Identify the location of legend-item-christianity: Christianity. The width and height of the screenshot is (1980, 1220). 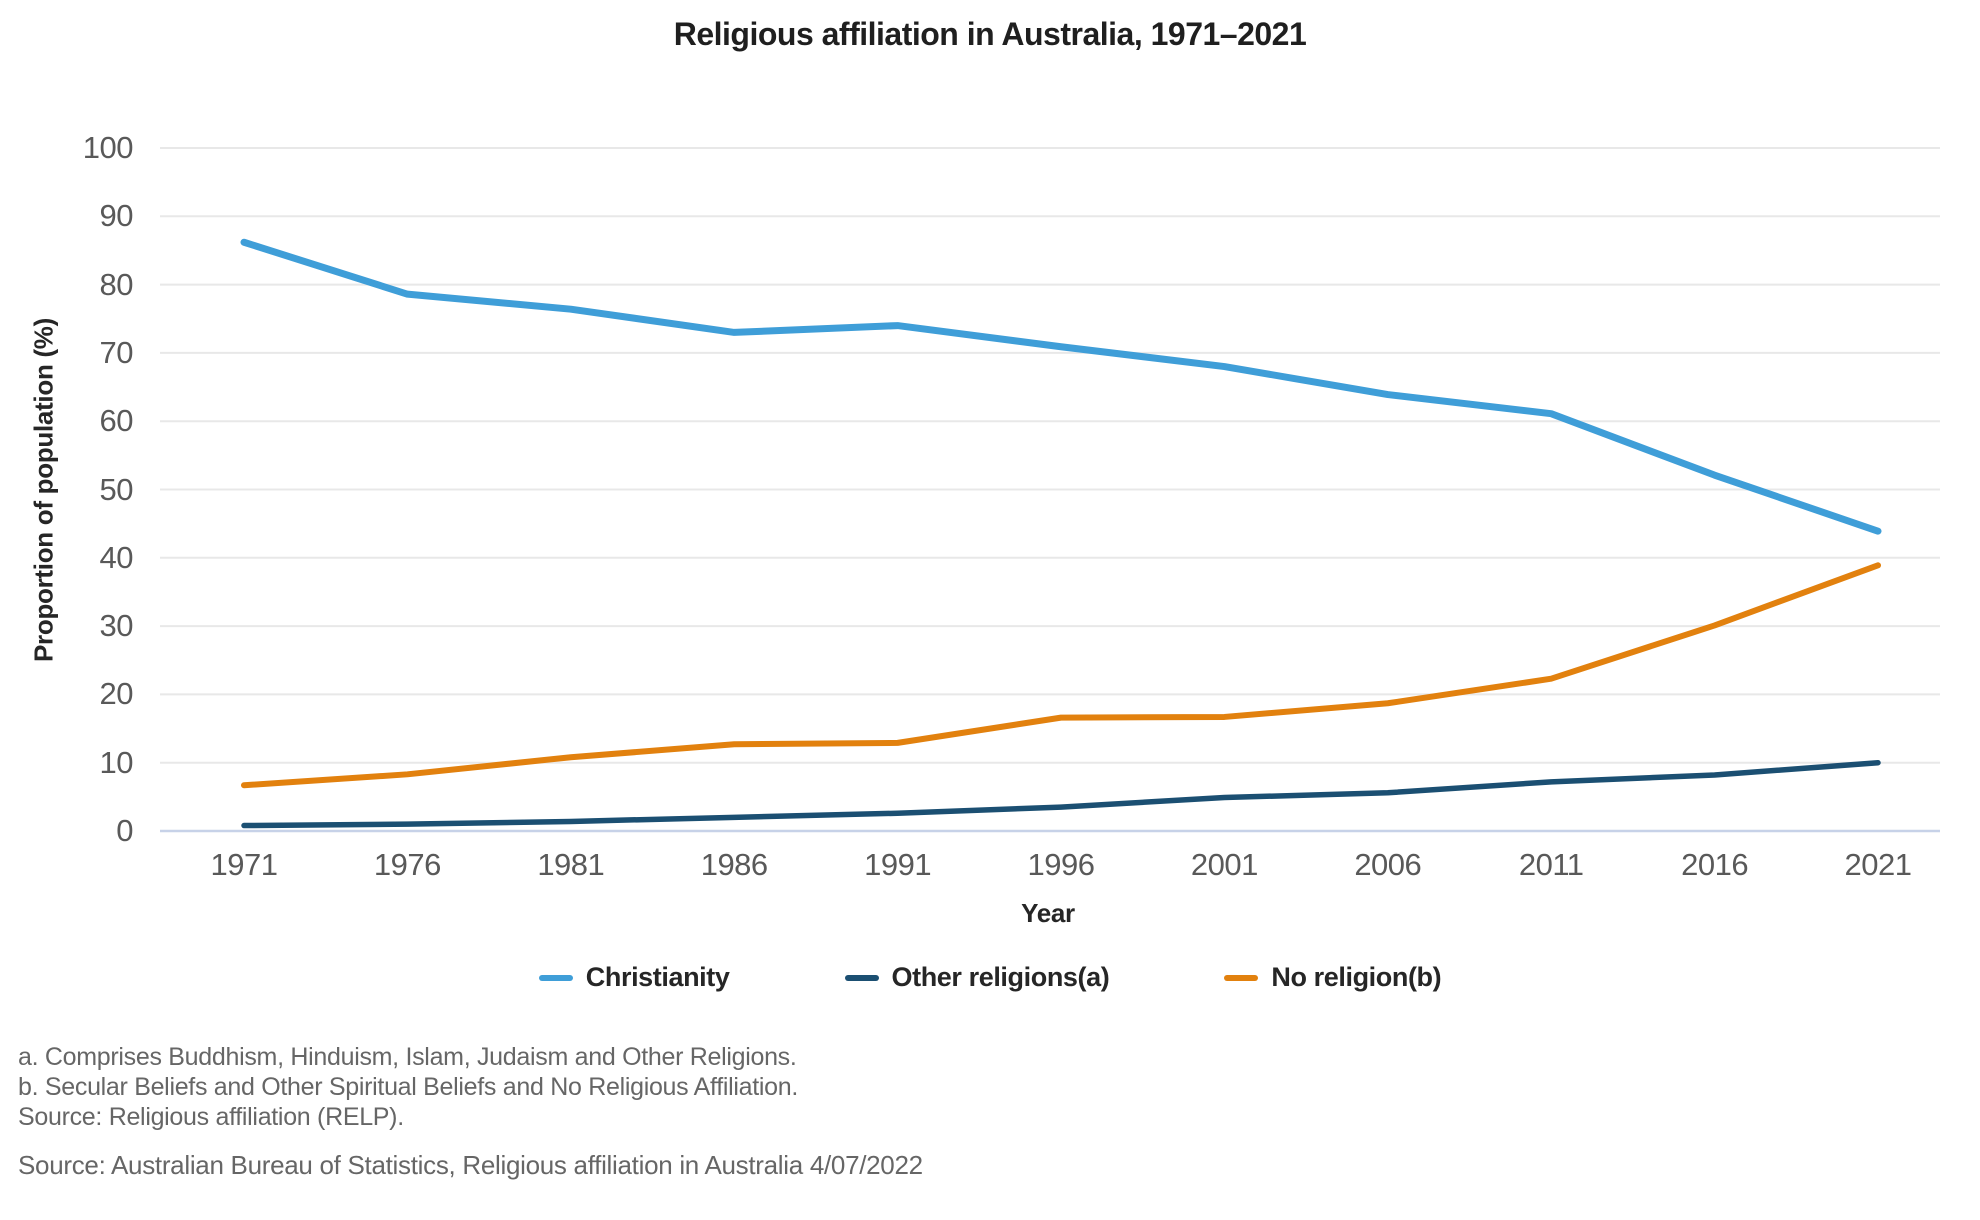
(634, 977).